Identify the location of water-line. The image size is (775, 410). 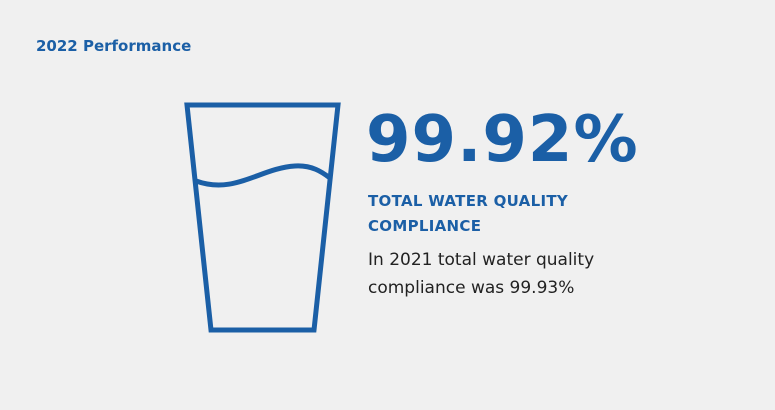
(263, 175).